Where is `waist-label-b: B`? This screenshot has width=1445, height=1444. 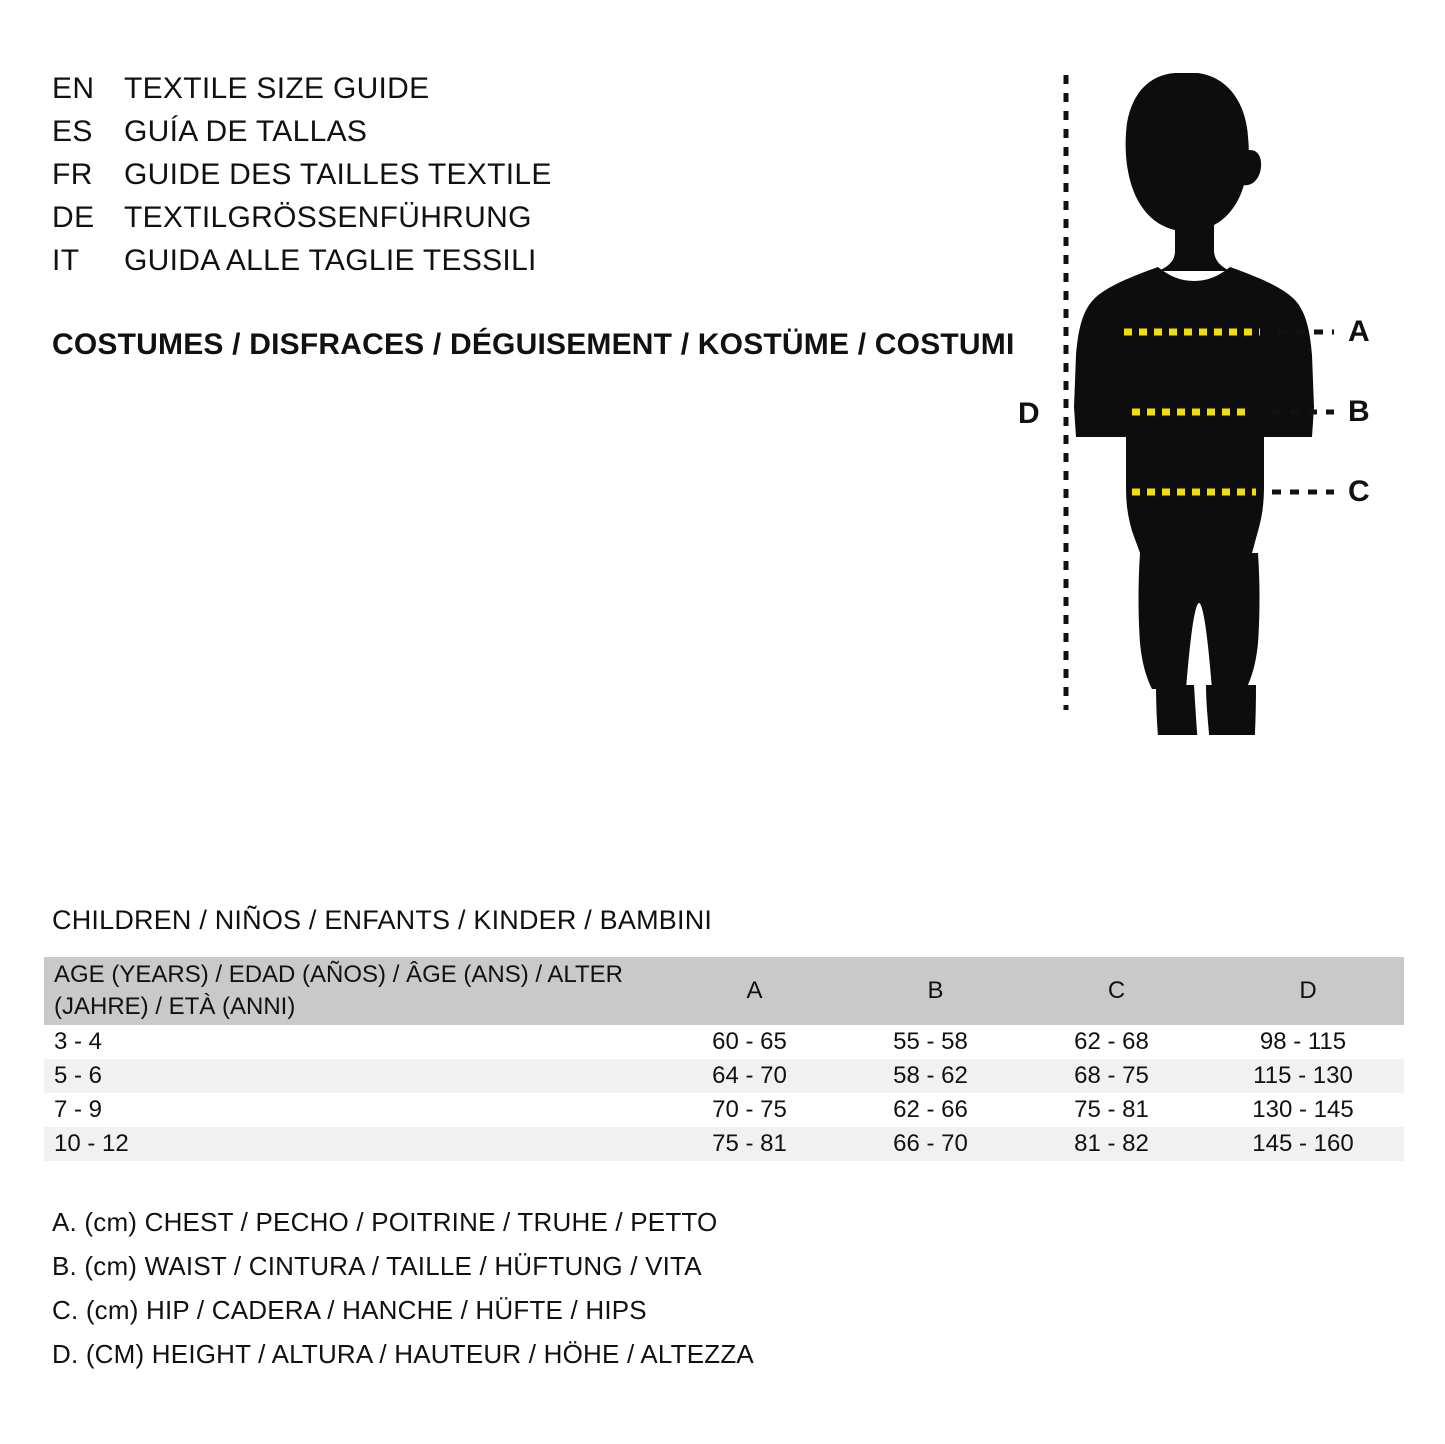
waist-label-b: B is located at coordinates (1359, 411).